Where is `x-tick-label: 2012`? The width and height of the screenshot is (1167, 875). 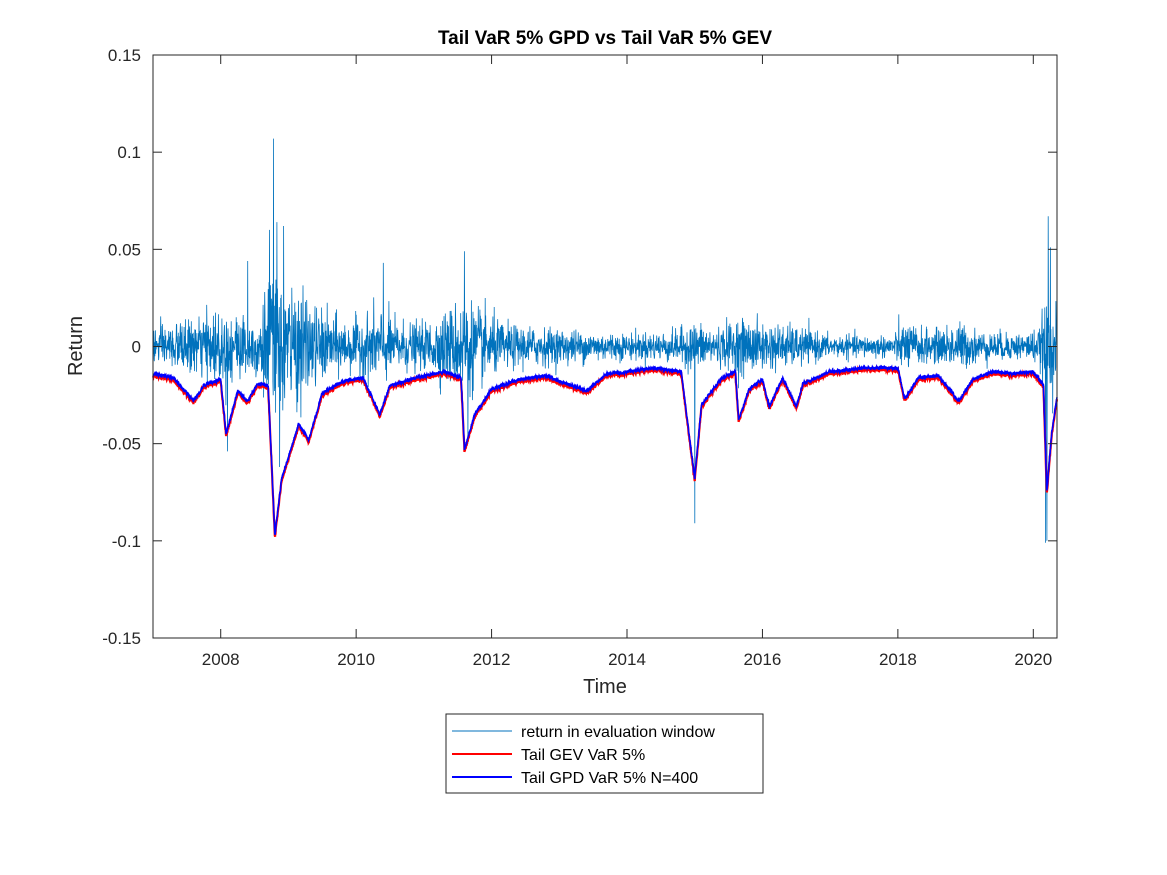 x-tick-label: 2012 is located at coordinates (492, 659).